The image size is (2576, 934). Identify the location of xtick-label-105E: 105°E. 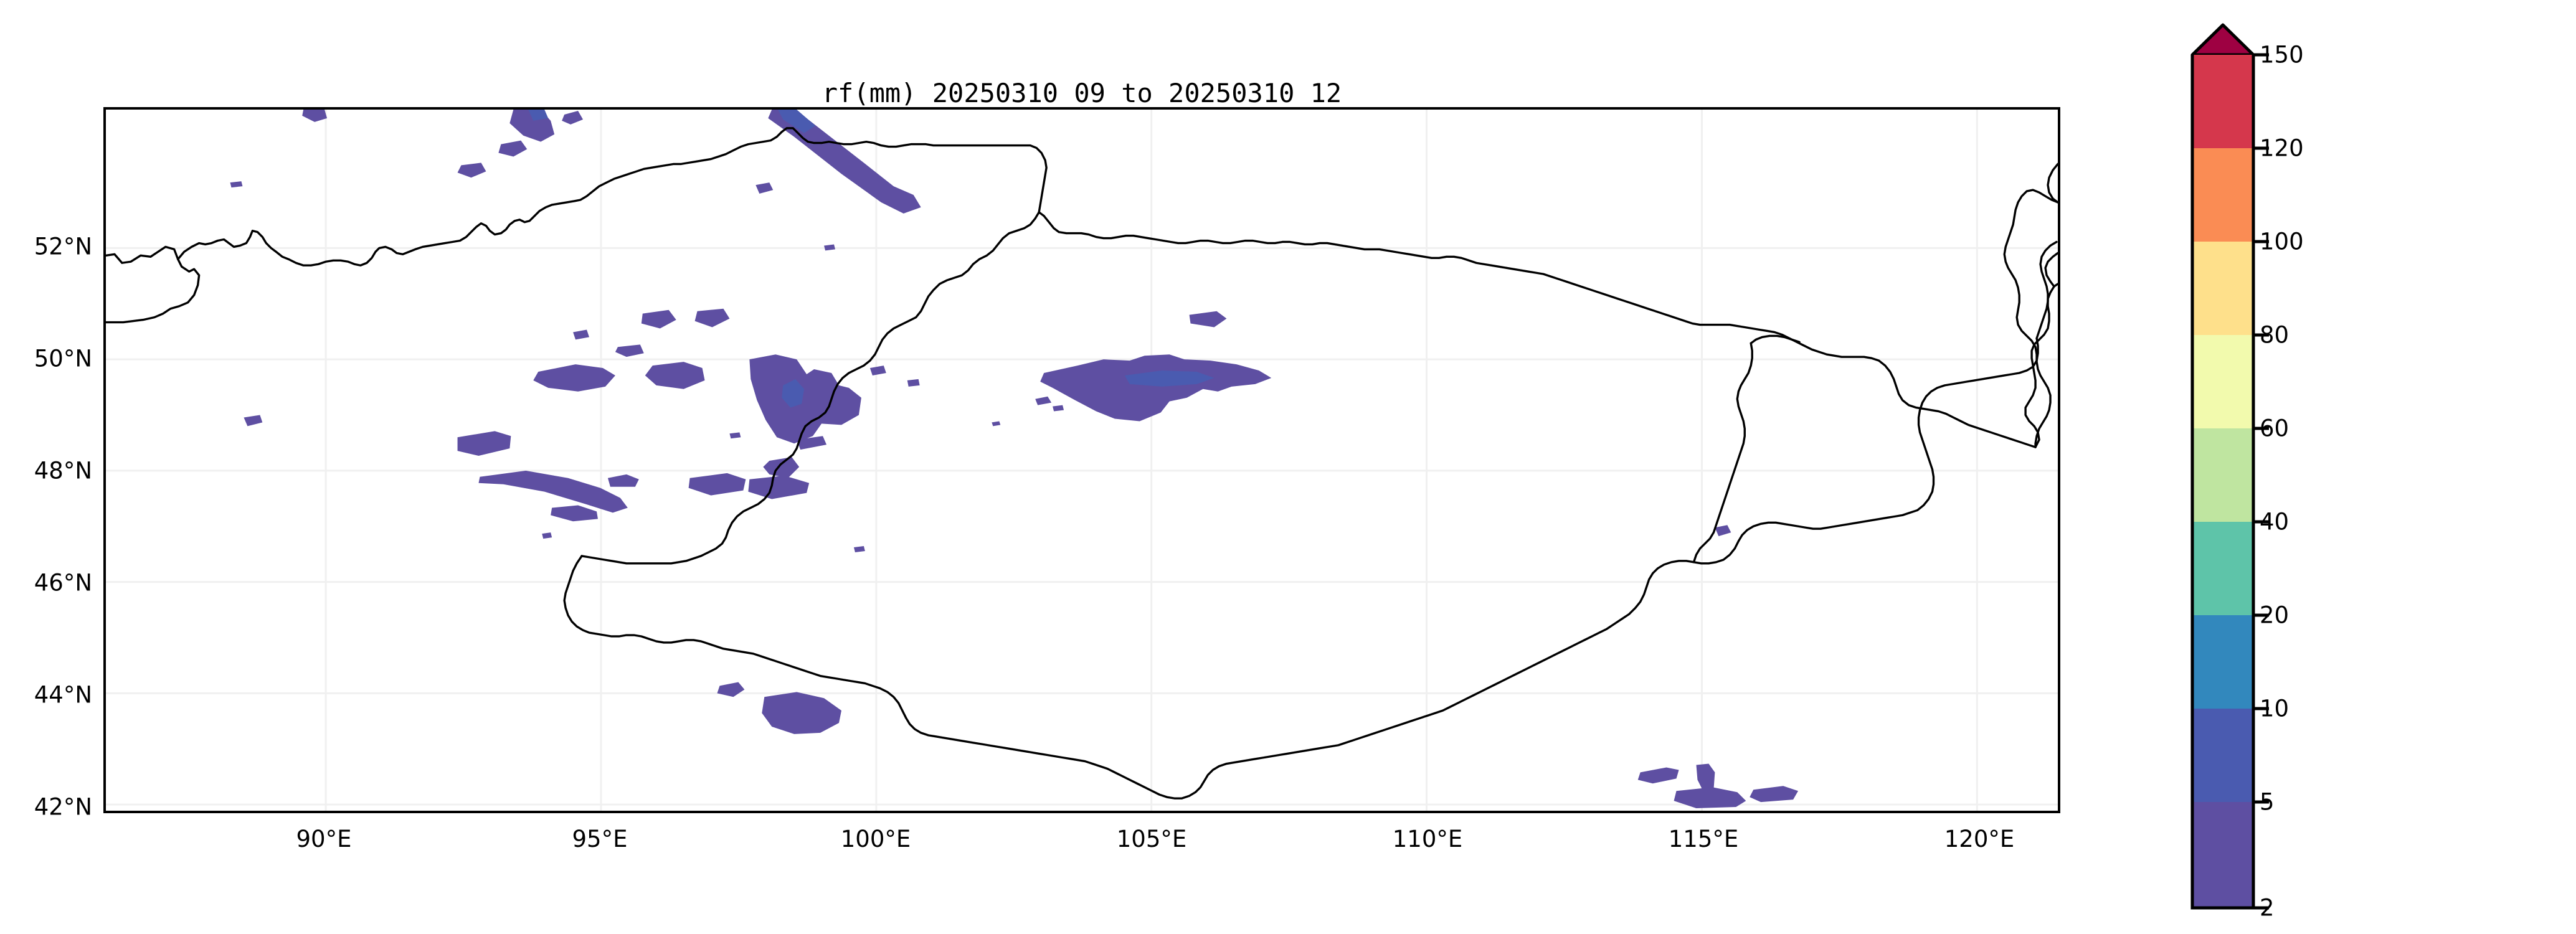
(1151, 839).